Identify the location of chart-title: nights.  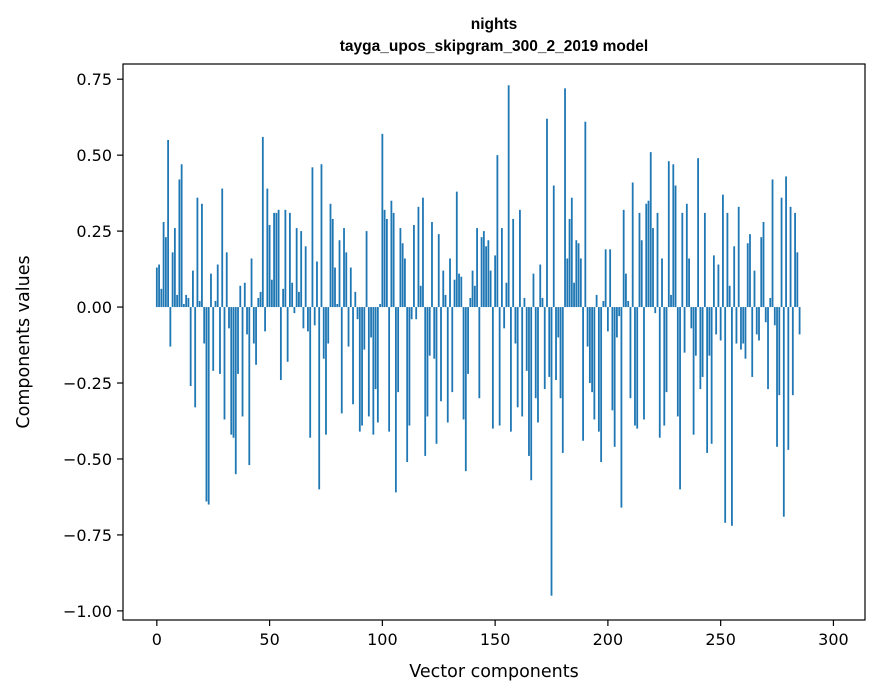
(494, 24).